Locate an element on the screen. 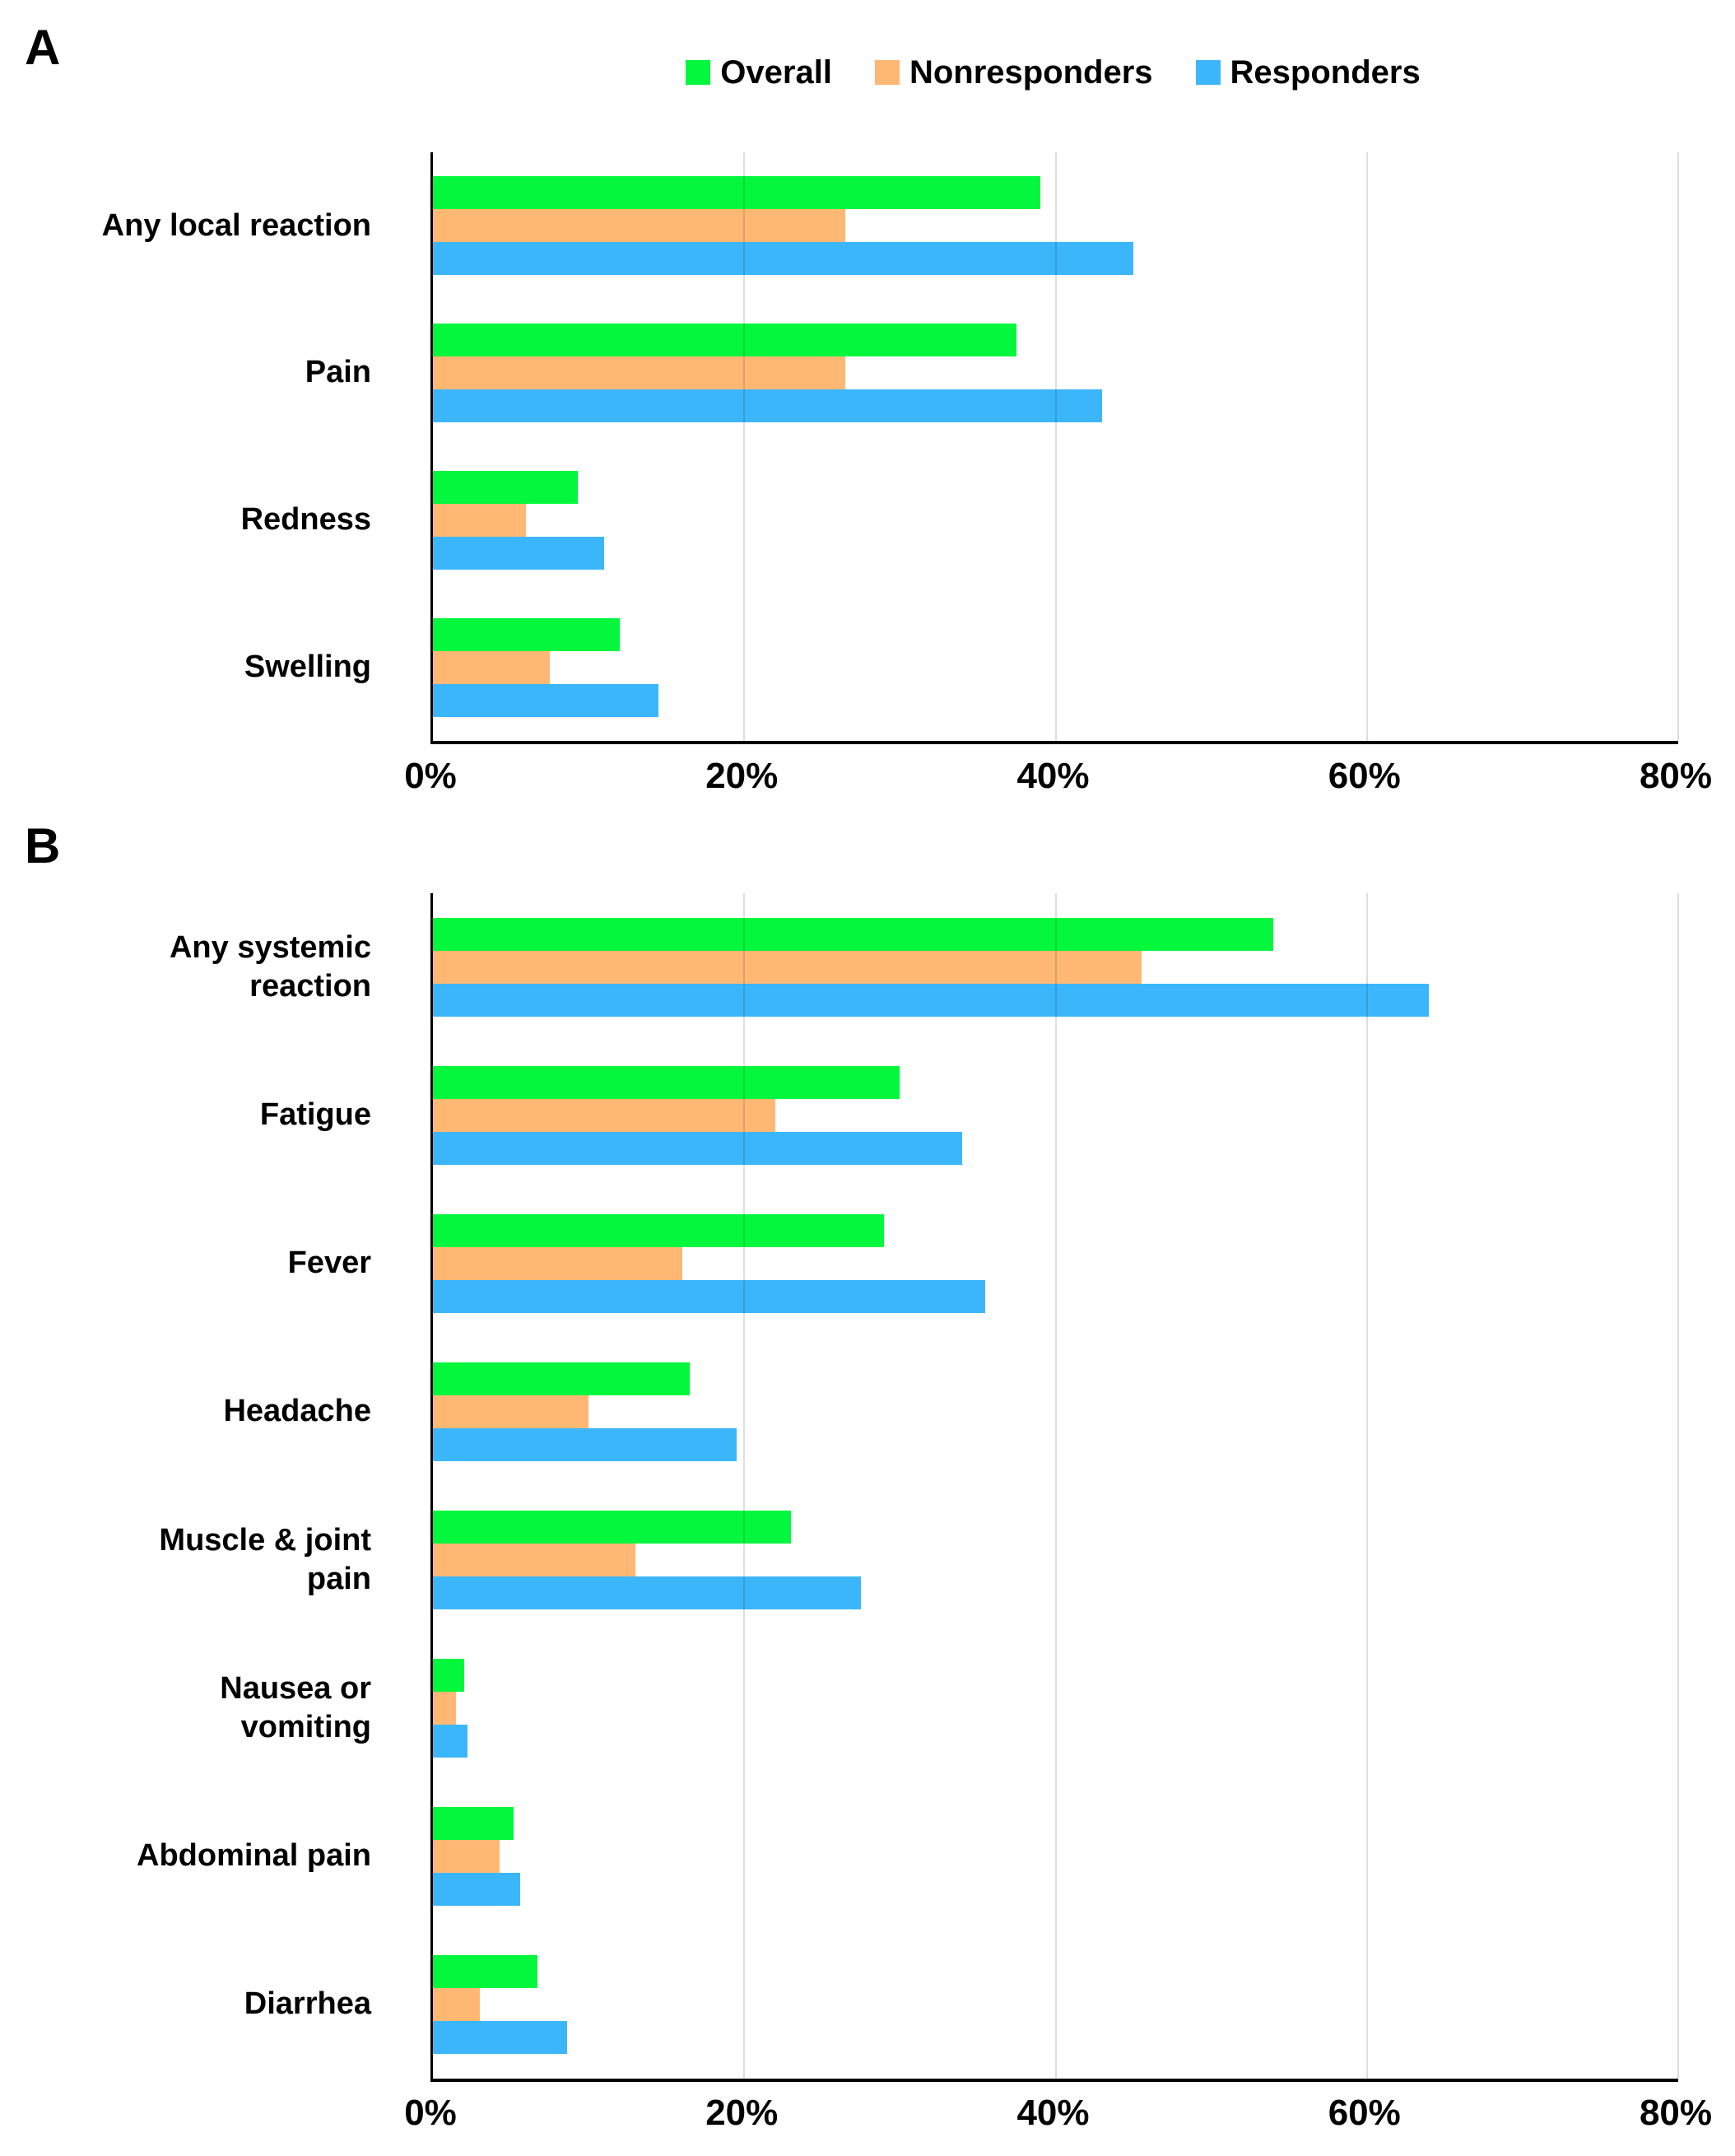  category-label: Abdominal pain is located at coordinates (254, 1856).